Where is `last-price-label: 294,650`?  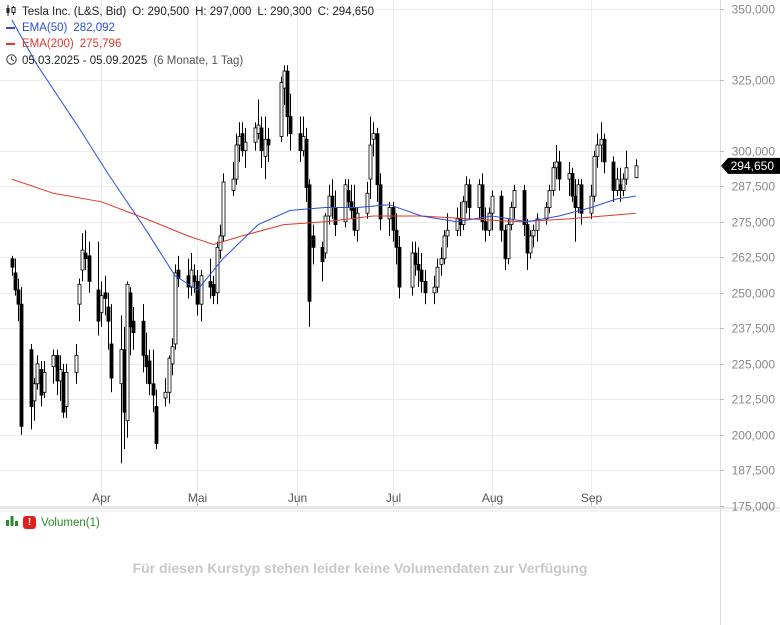
last-price-label: 294,650 is located at coordinates (753, 166).